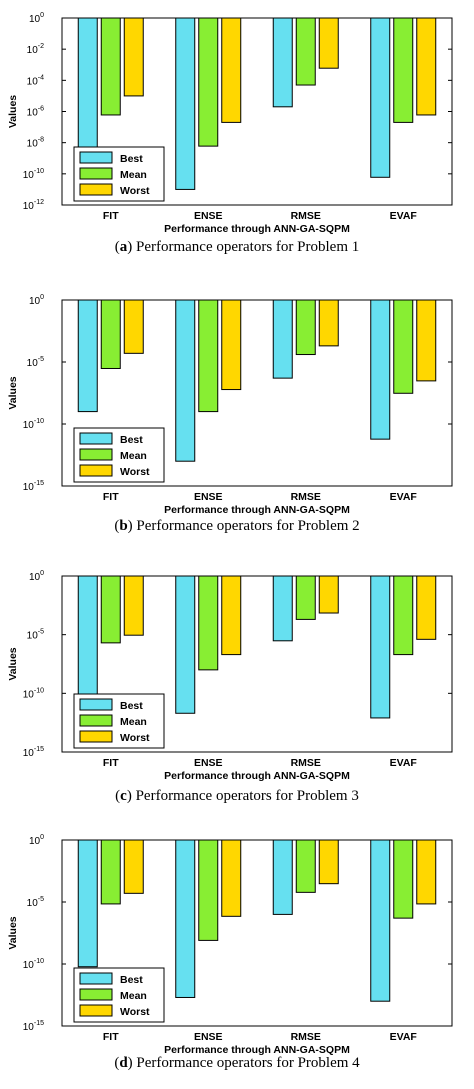 The height and width of the screenshot is (1089, 474). Describe the element at coordinates (123, 526) in the screenshot. I see `caption-letter: b` at that location.